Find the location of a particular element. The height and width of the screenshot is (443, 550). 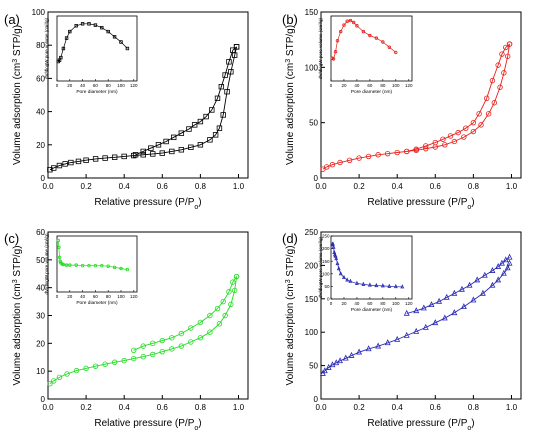

y-tick-label: 60 is located at coordinates (40, 232).